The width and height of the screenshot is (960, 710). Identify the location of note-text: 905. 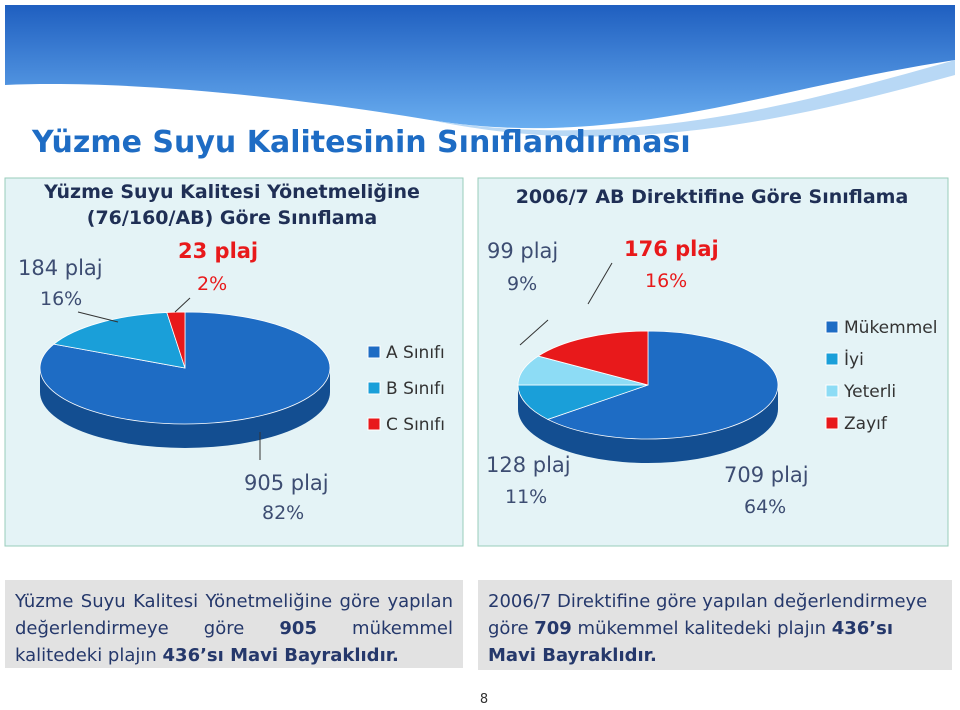
(298, 628).